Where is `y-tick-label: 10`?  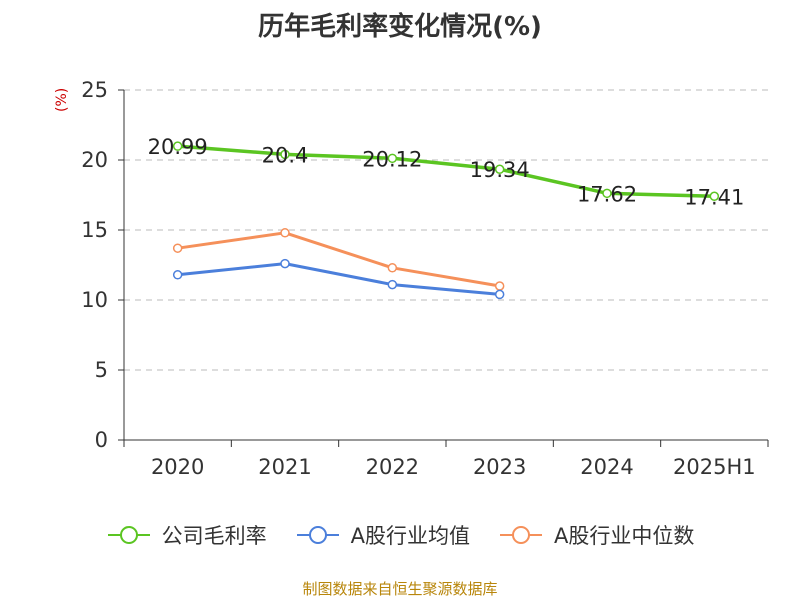 y-tick-label: 10 is located at coordinates (94, 300).